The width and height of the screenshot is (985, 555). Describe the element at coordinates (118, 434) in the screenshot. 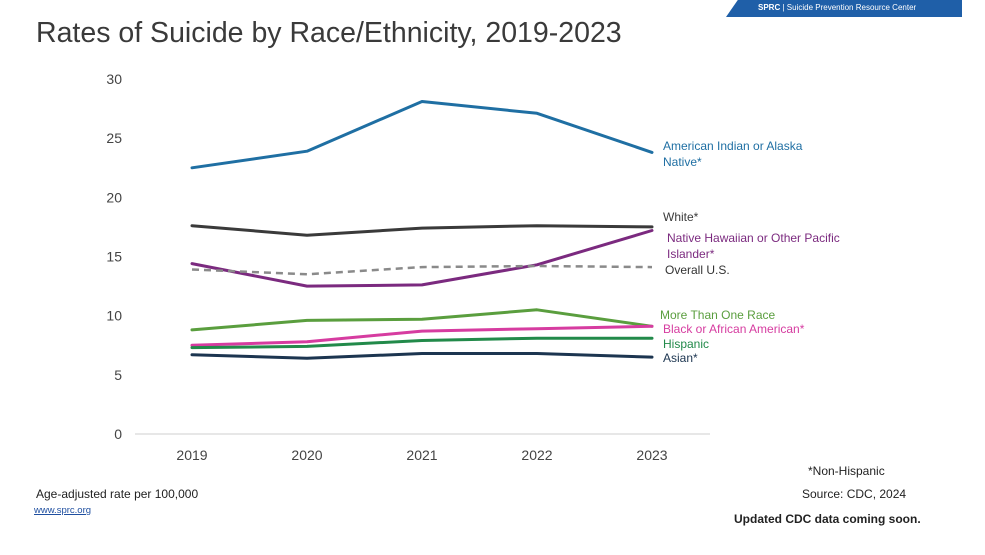

I see `y-tick-label: 0` at that location.